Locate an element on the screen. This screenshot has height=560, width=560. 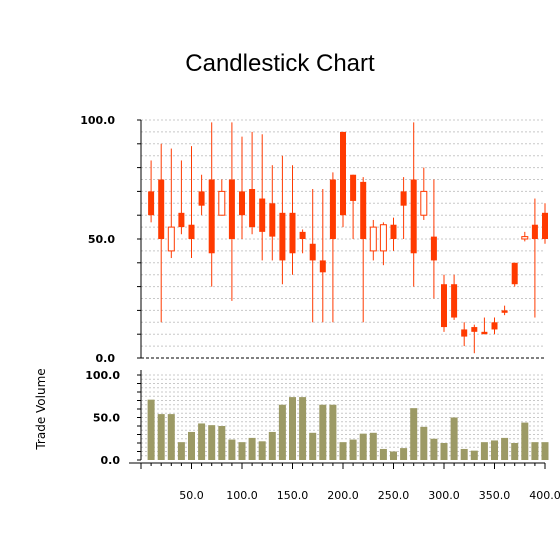
price-y-tick-label: 100.0 is located at coordinates (97, 120).